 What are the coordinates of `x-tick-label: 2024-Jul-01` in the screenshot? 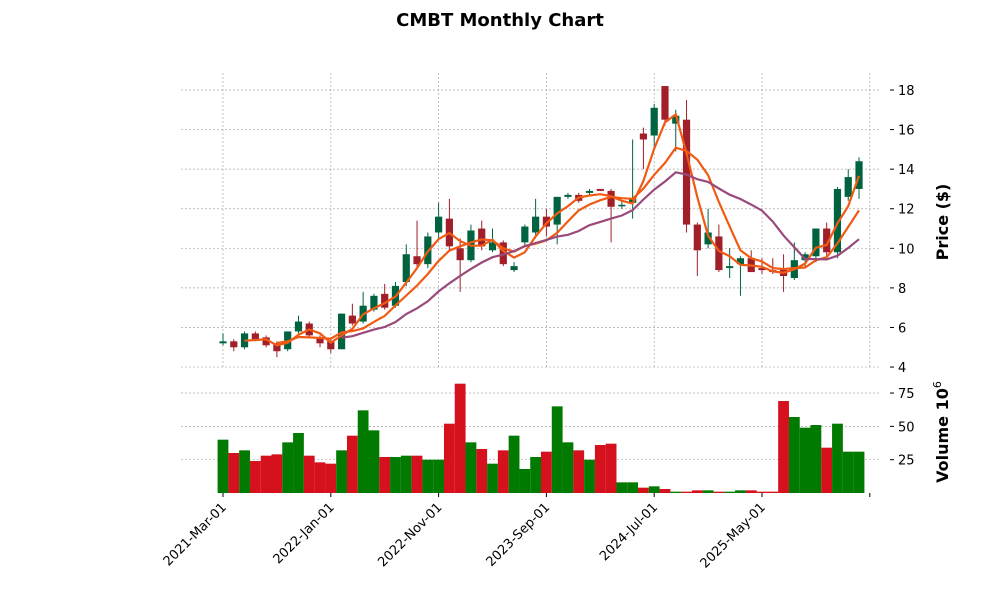 It's located at (629, 532).